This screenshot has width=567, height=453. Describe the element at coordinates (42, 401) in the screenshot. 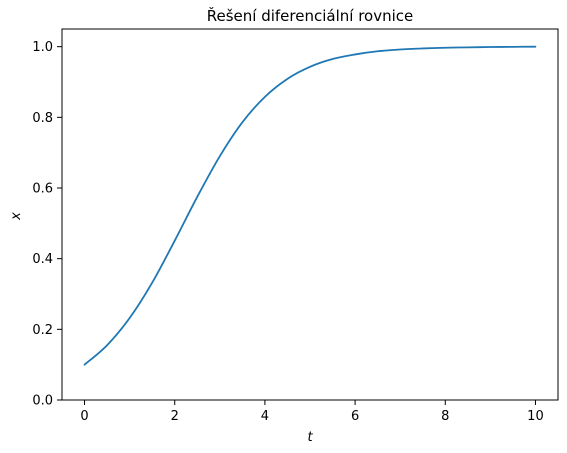

I see `y-tick-label: 0.0` at that location.